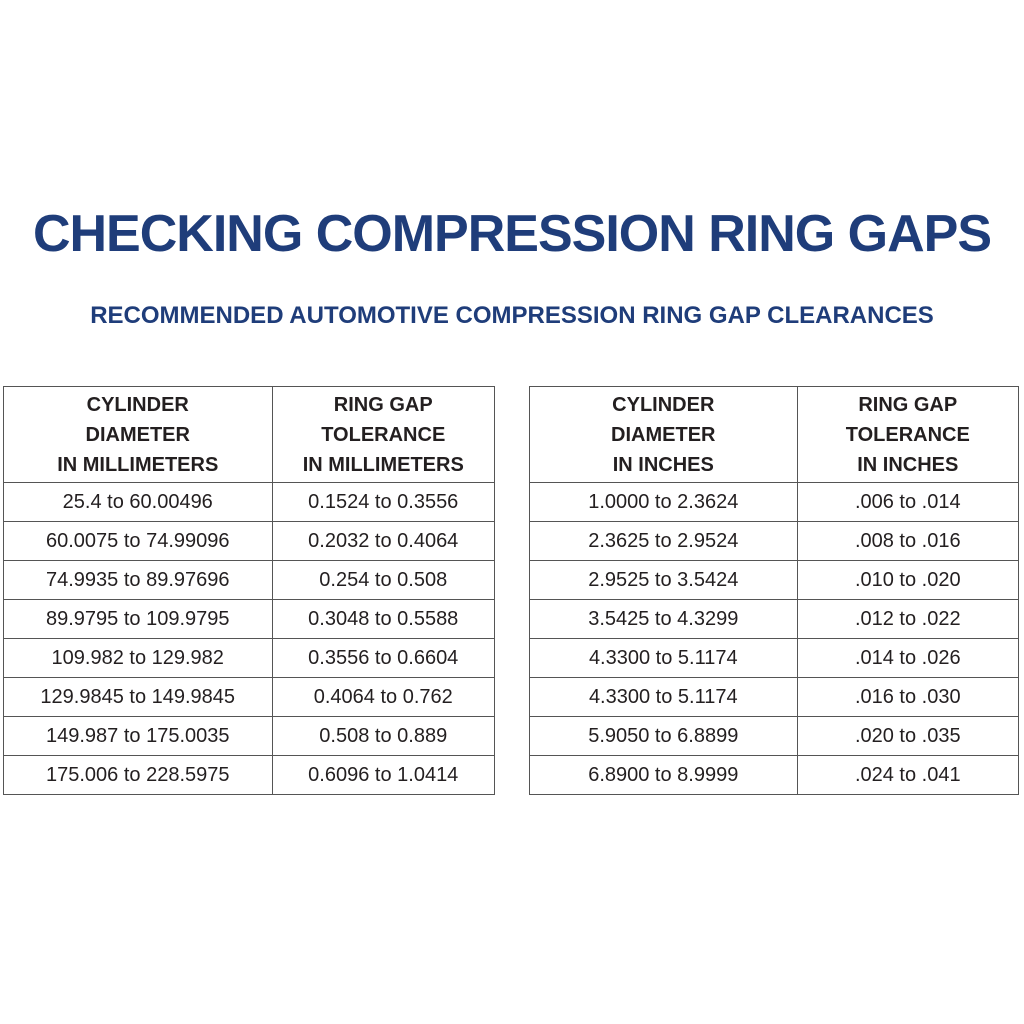 The width and height of the screenshot is (1024, 1024). Describe the element at coordinates (383, 736) in the screenshot. I see `ring-gap-tolerance-cell: 0.508 to 0.889` at that location.